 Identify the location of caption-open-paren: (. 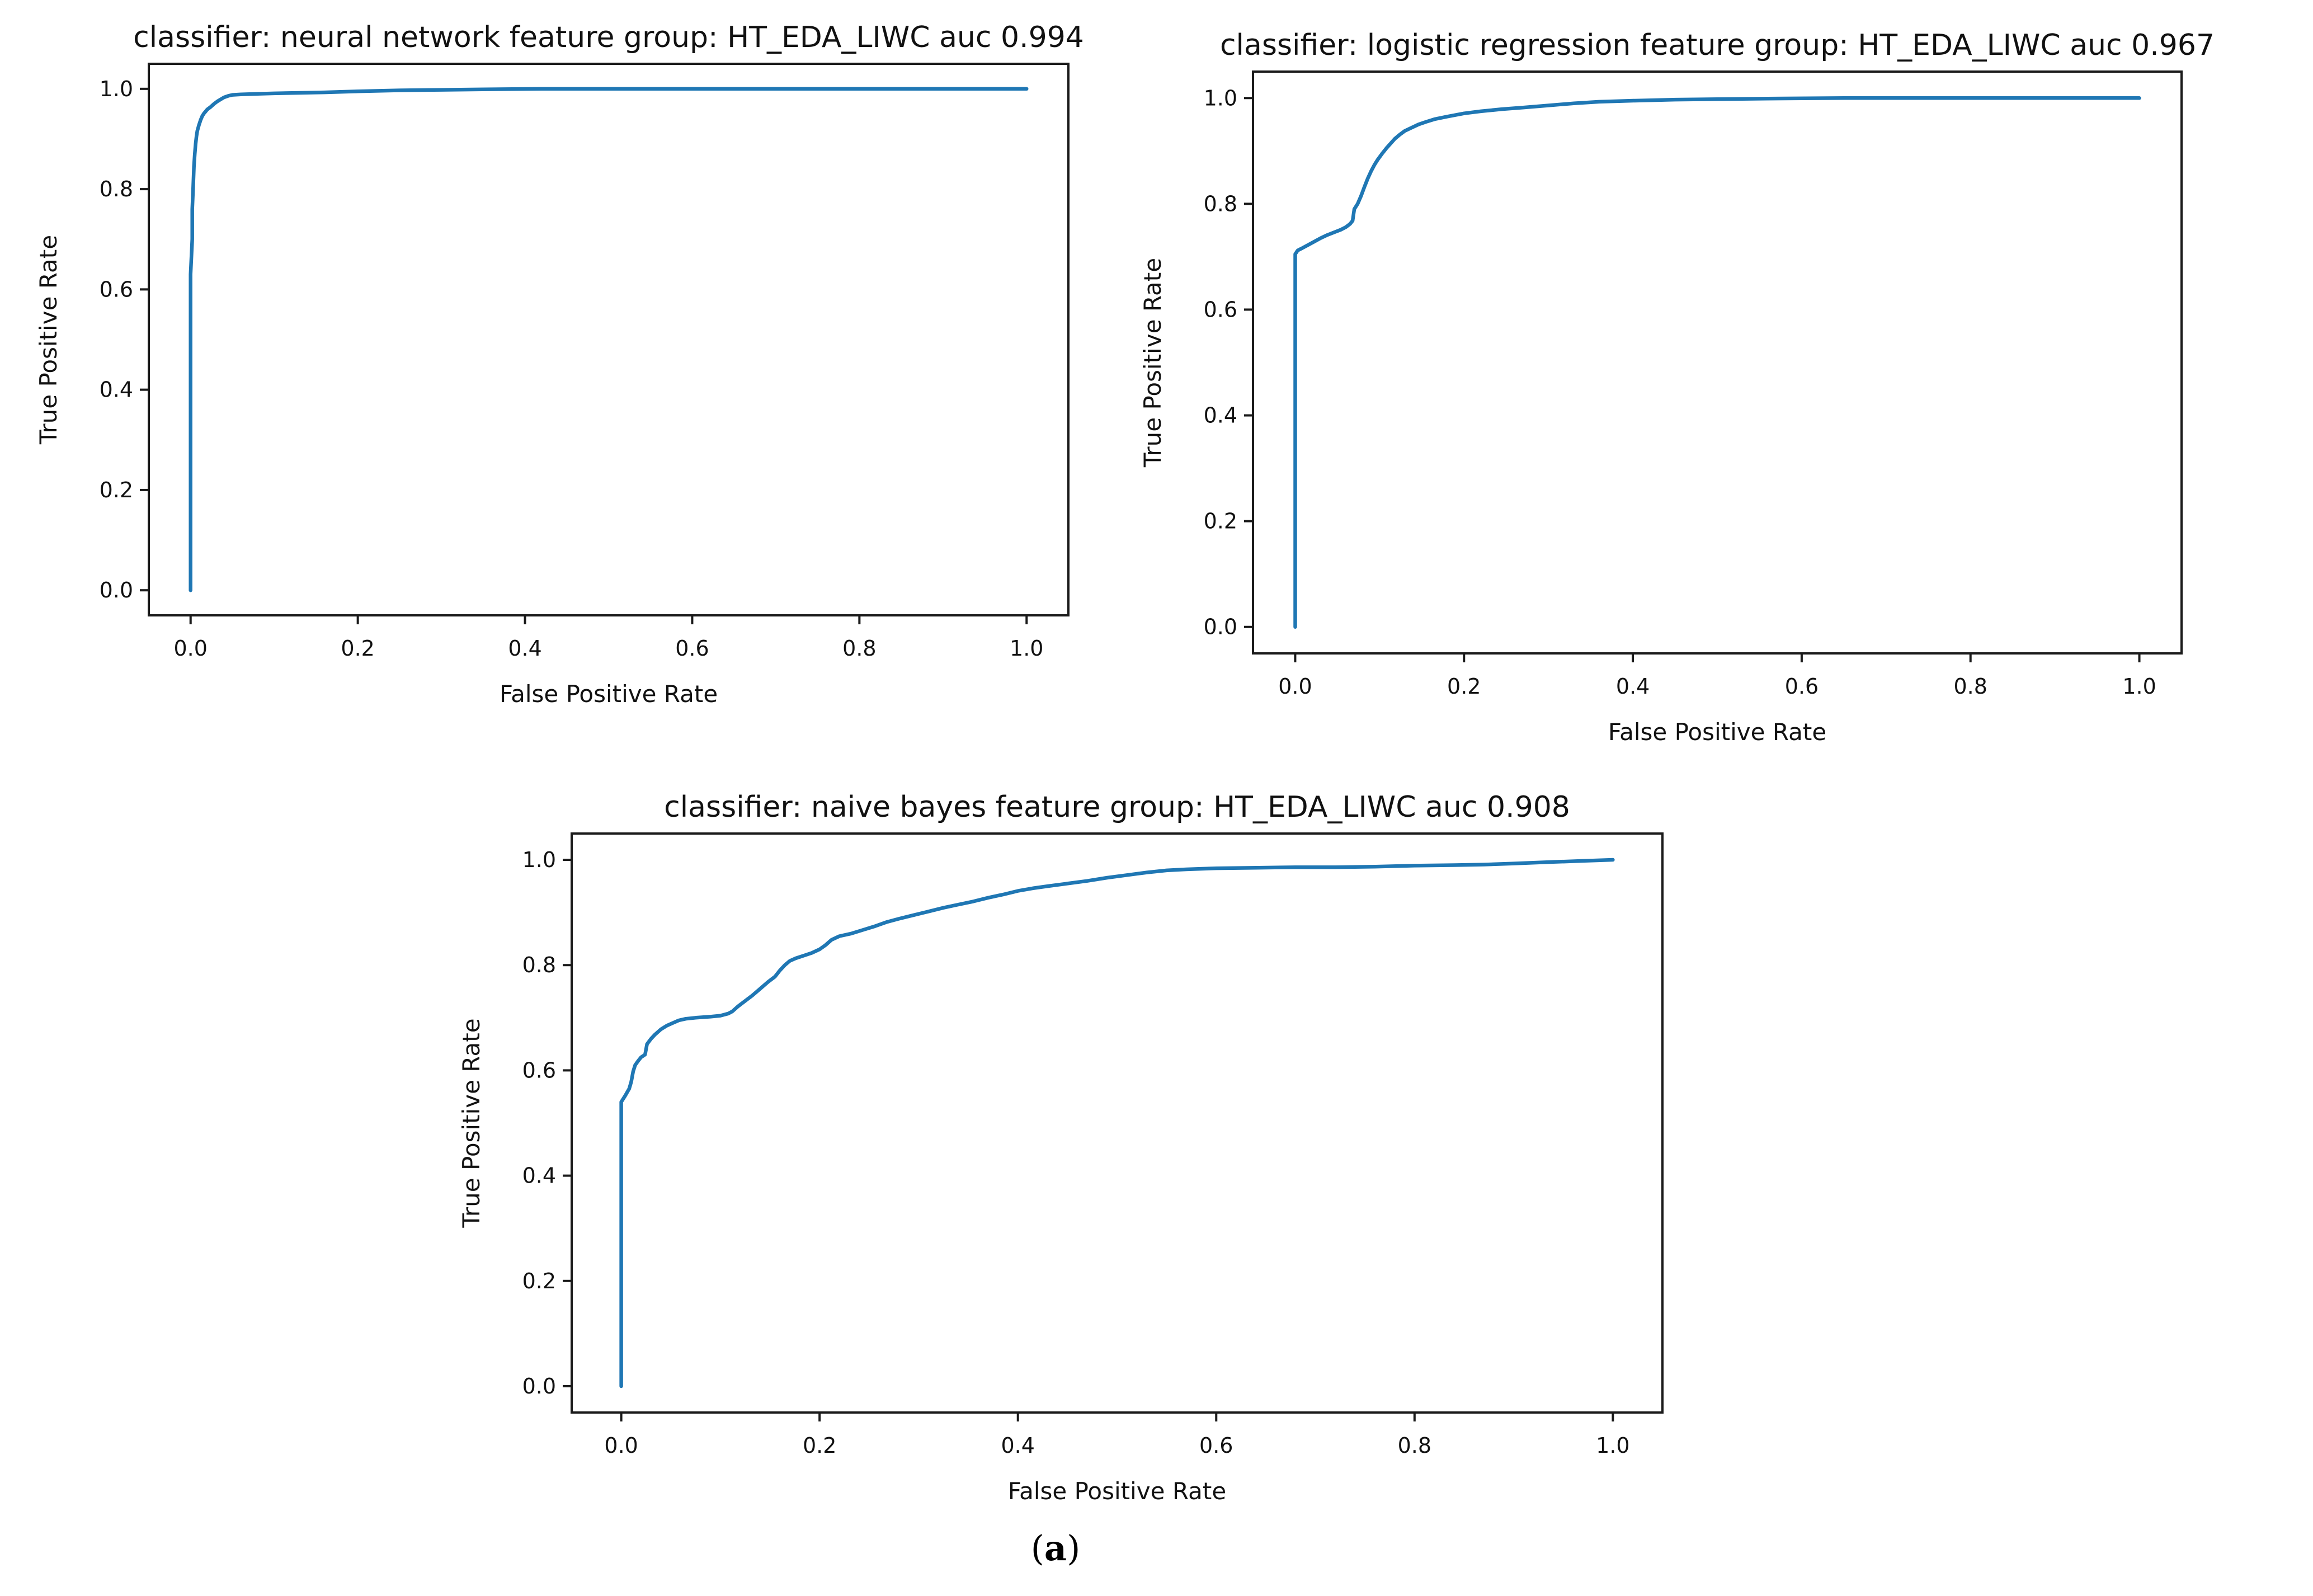
(1037, 1548).